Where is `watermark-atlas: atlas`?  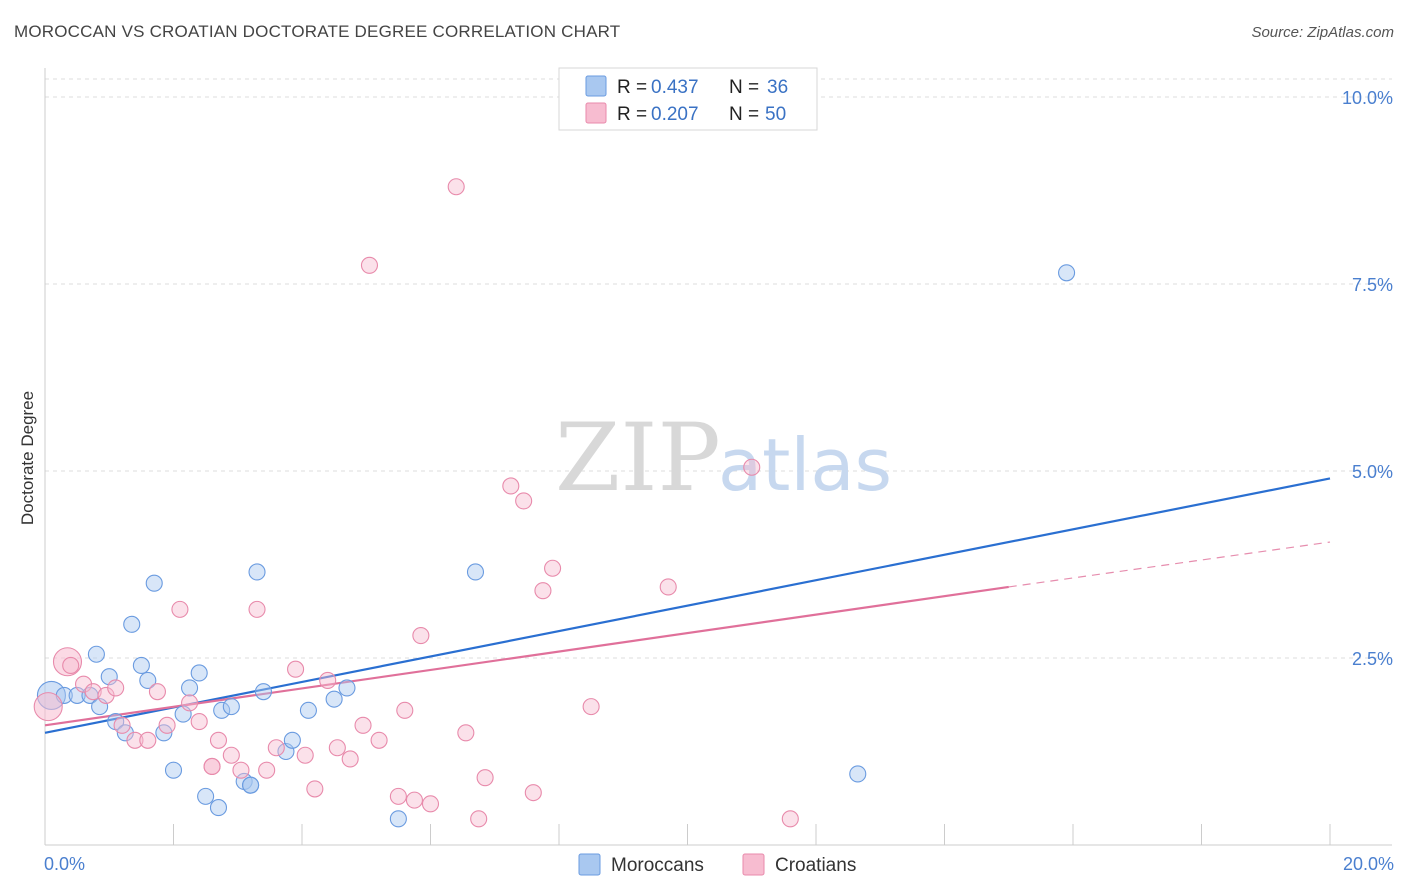
watermark-atlas: atlas is located at coordinates (805, 465).